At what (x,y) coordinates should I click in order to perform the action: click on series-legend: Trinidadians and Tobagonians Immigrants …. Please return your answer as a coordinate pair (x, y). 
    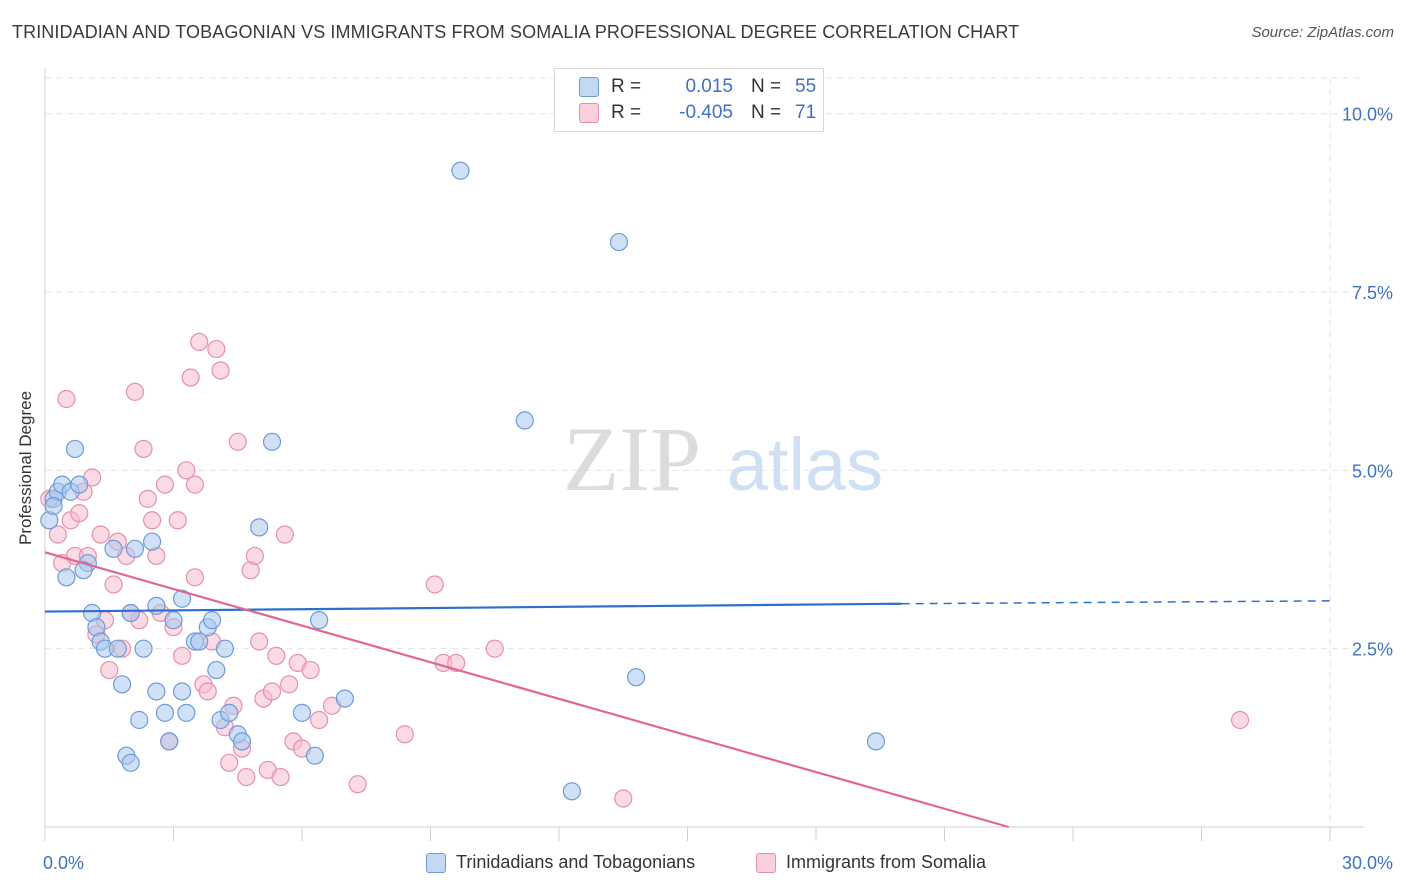
    Looking at the image, I should click on (703, 865).